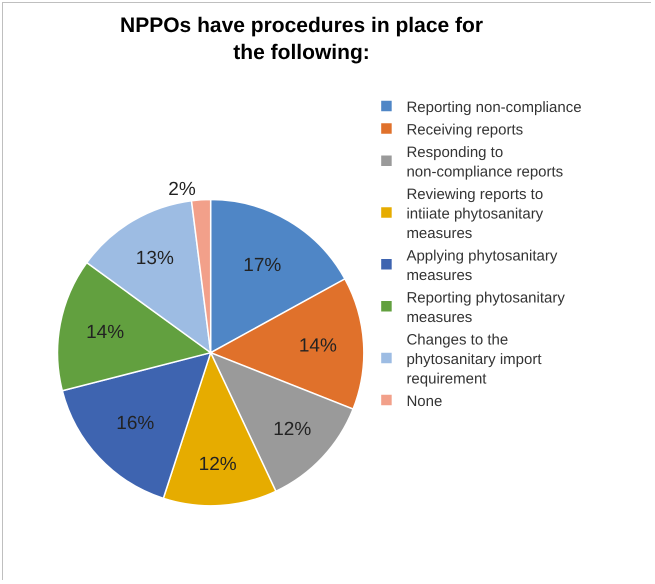  Describe the element at coordinates (262, 265) in the screenshot. I see `data-label: 17%` at that location.